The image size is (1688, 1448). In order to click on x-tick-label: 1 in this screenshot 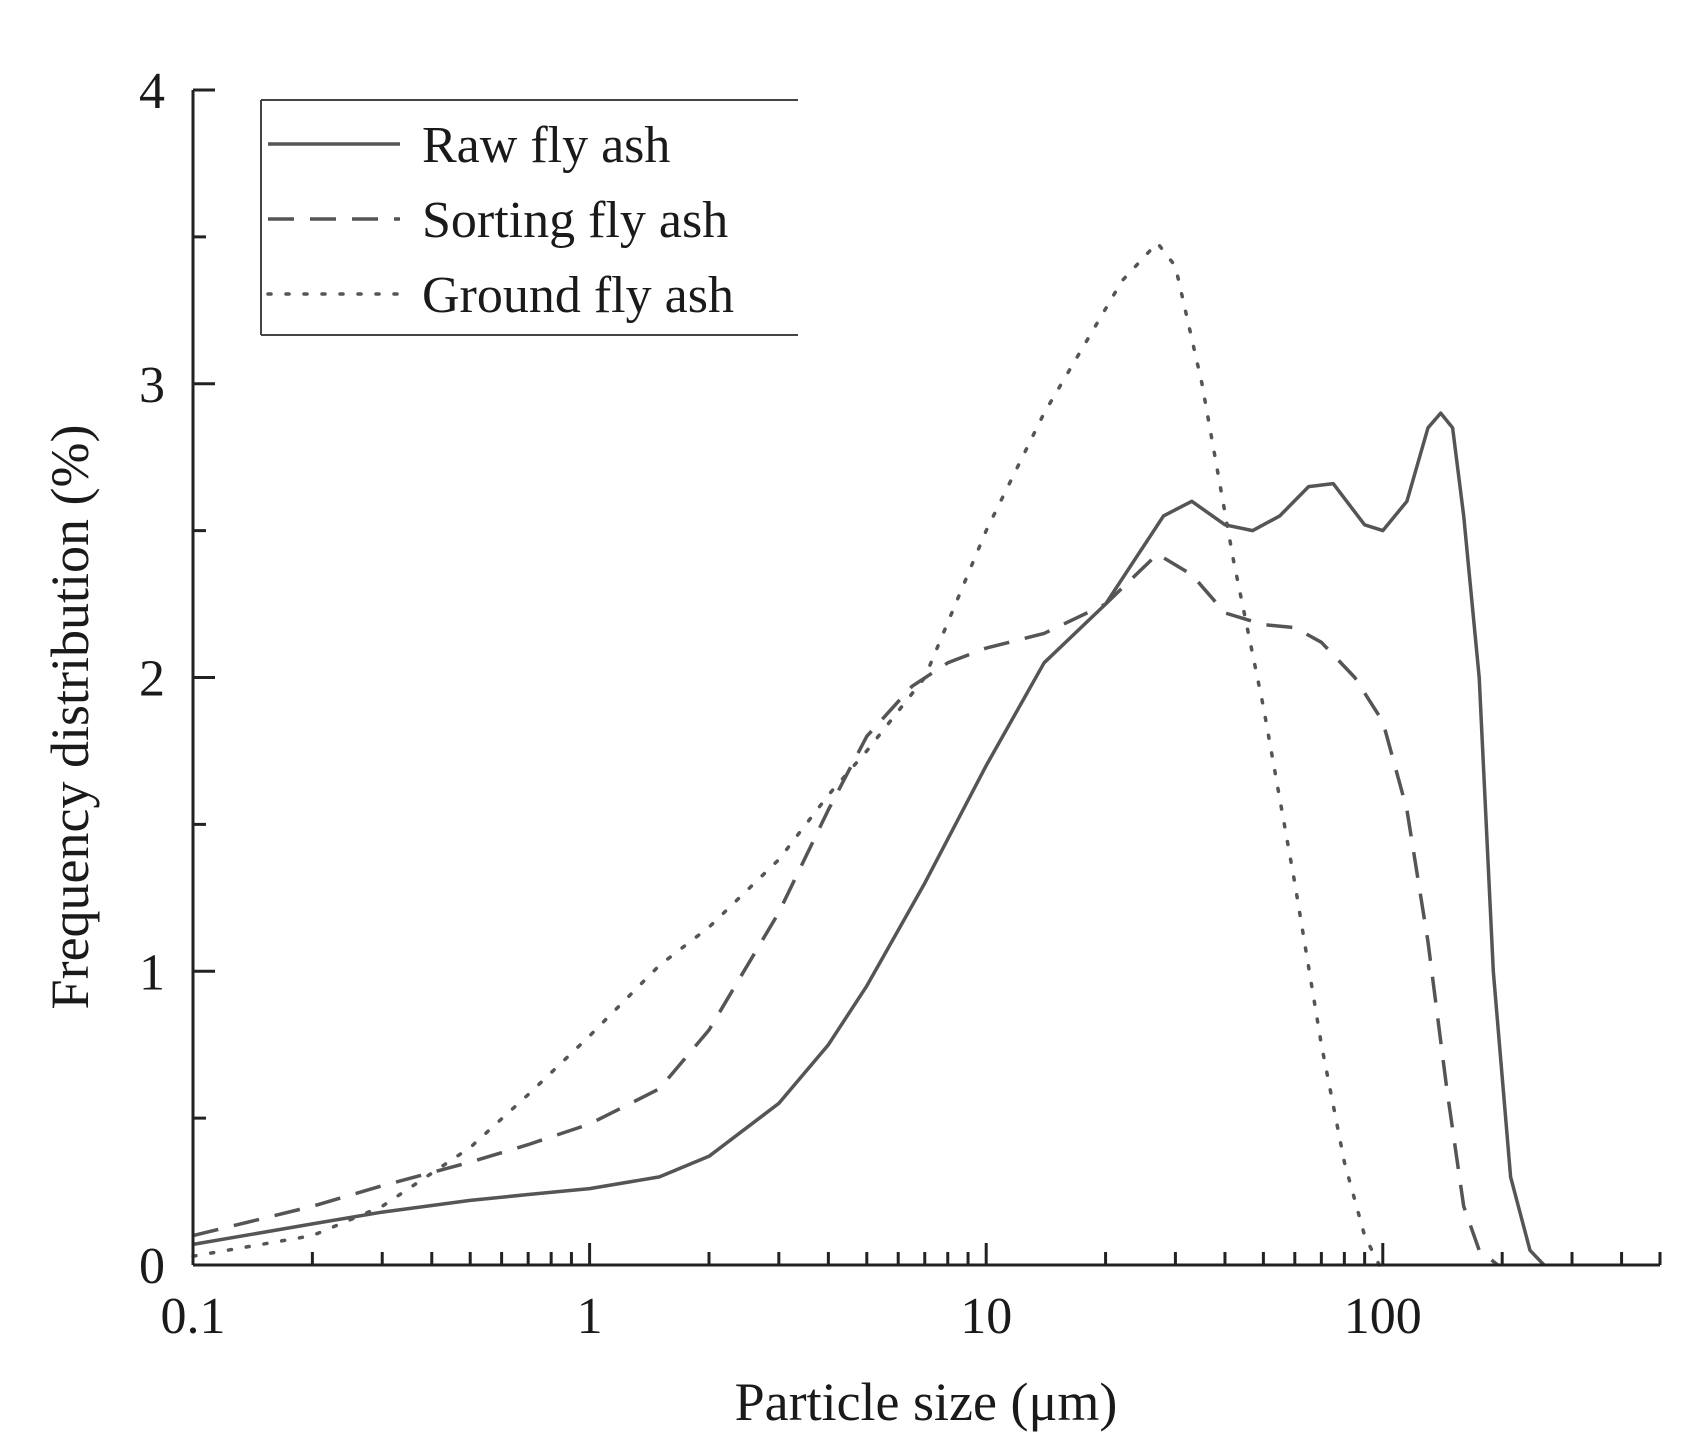, I will do `click(590, 1316)`.